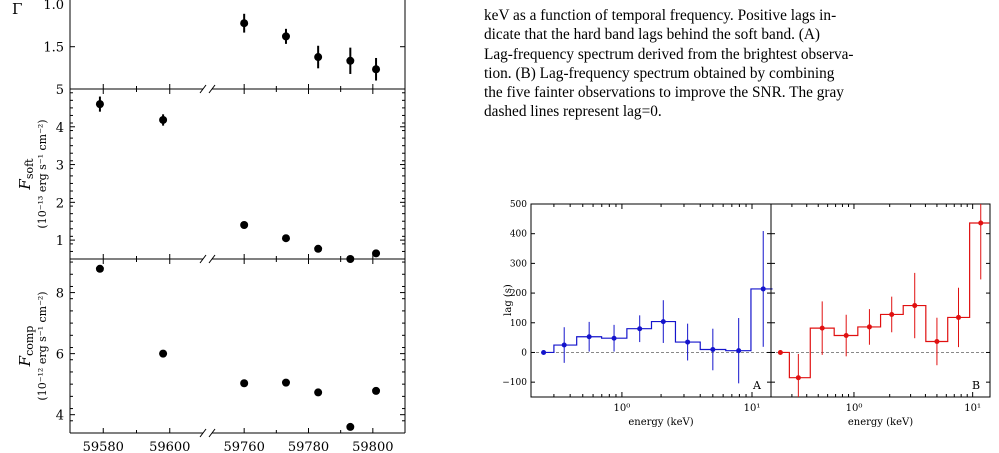 The height and width of the screenshot is (453, 999). I want to click on y-tick-label: 100, so click(518, 324).